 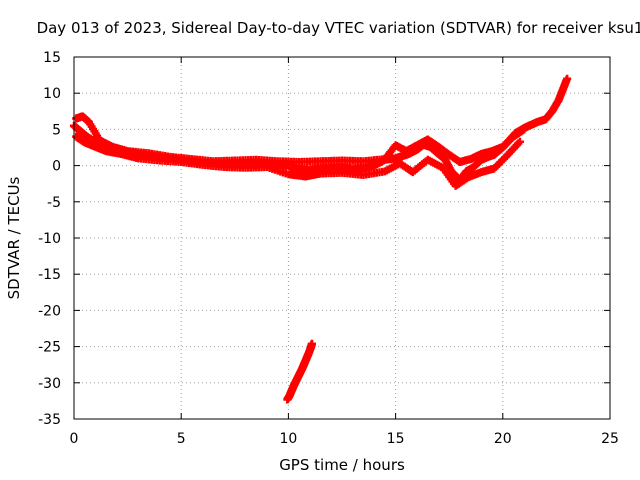 I want to click on y-tick-label: 15, so click(x=52, y=58).